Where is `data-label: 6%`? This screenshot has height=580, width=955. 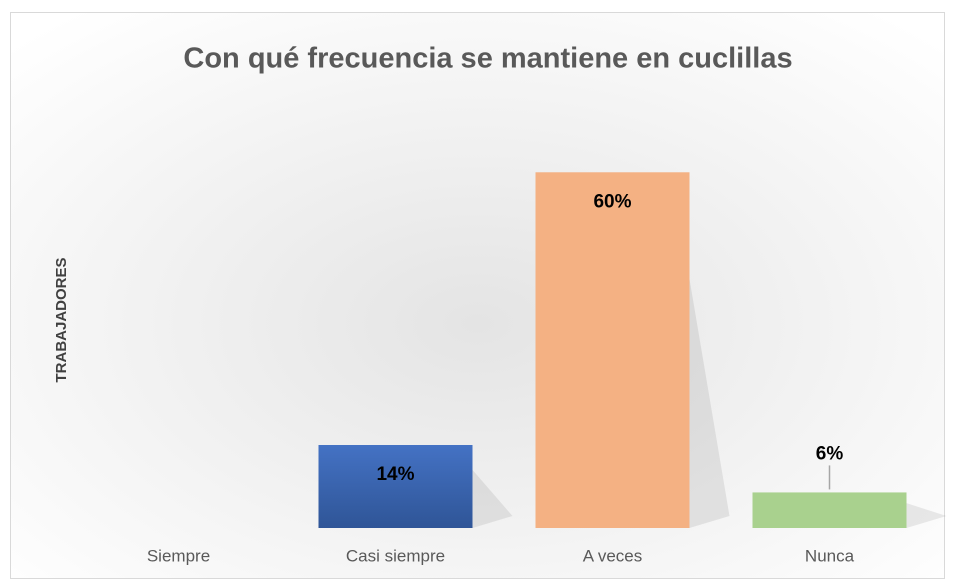
data-label: 6% is located at coordinates (830, 453).